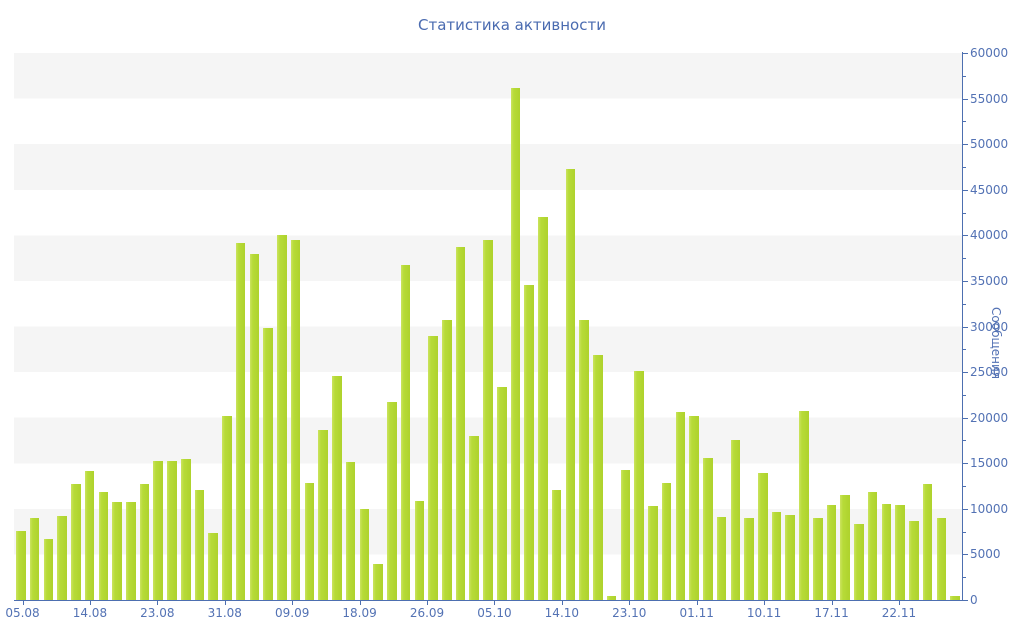 Image resolution: width=1024 pixels, height=640 pixels. I want to click on y-axis-title: Сообщения, so click(996, 343).